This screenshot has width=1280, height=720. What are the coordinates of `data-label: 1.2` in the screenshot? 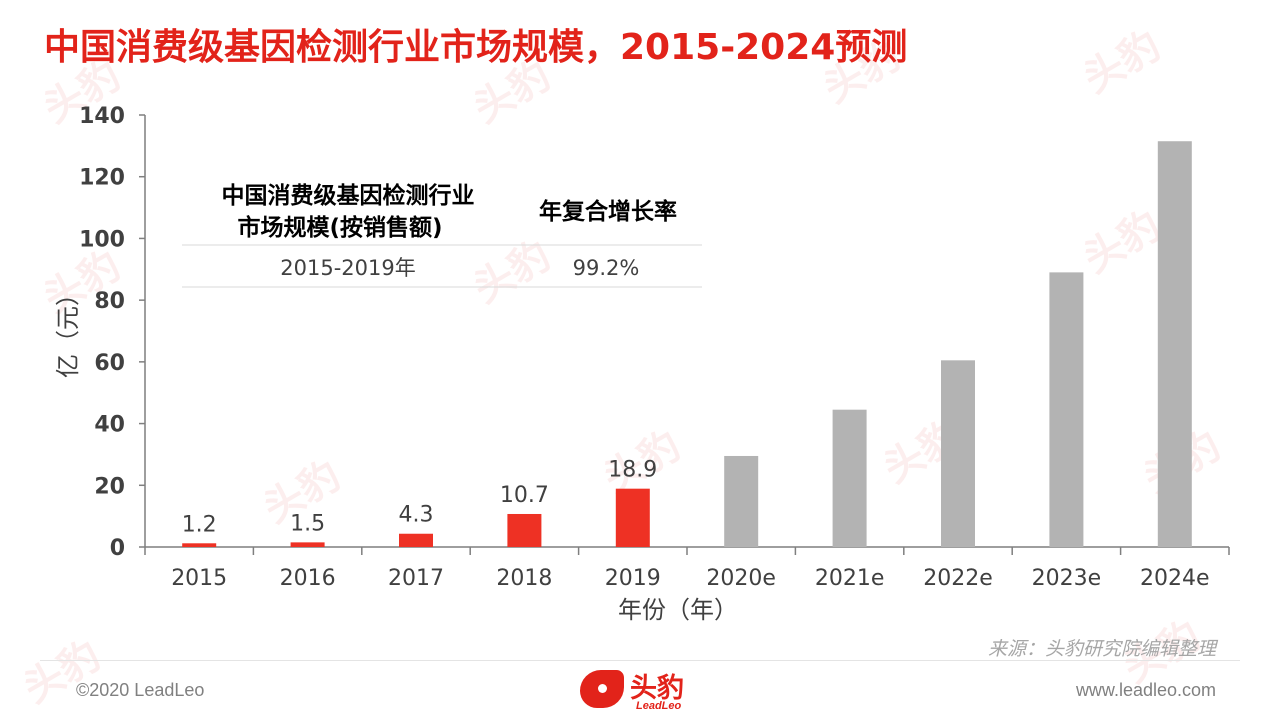 It's located at (199, 524).